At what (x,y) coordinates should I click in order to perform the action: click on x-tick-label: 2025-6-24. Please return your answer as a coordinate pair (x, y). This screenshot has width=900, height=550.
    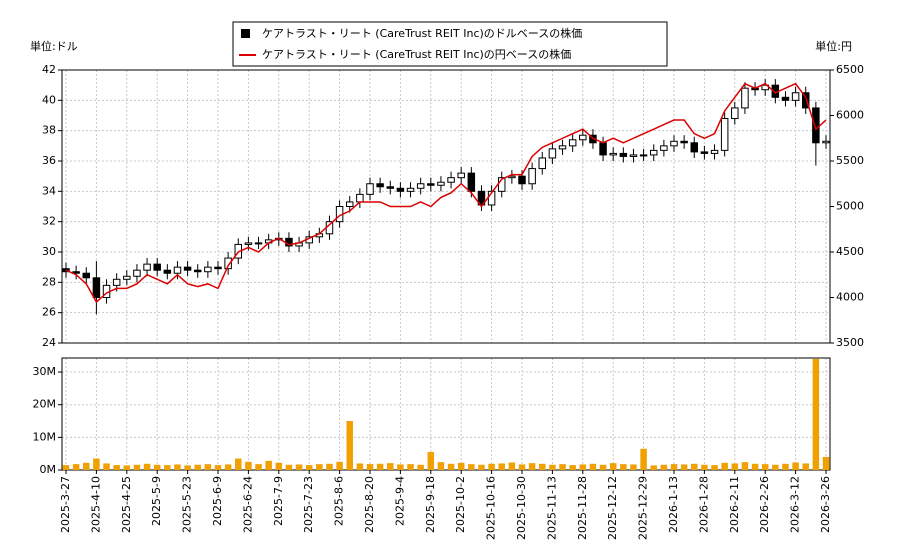
    Looking at the image, I should click on (247, 504).